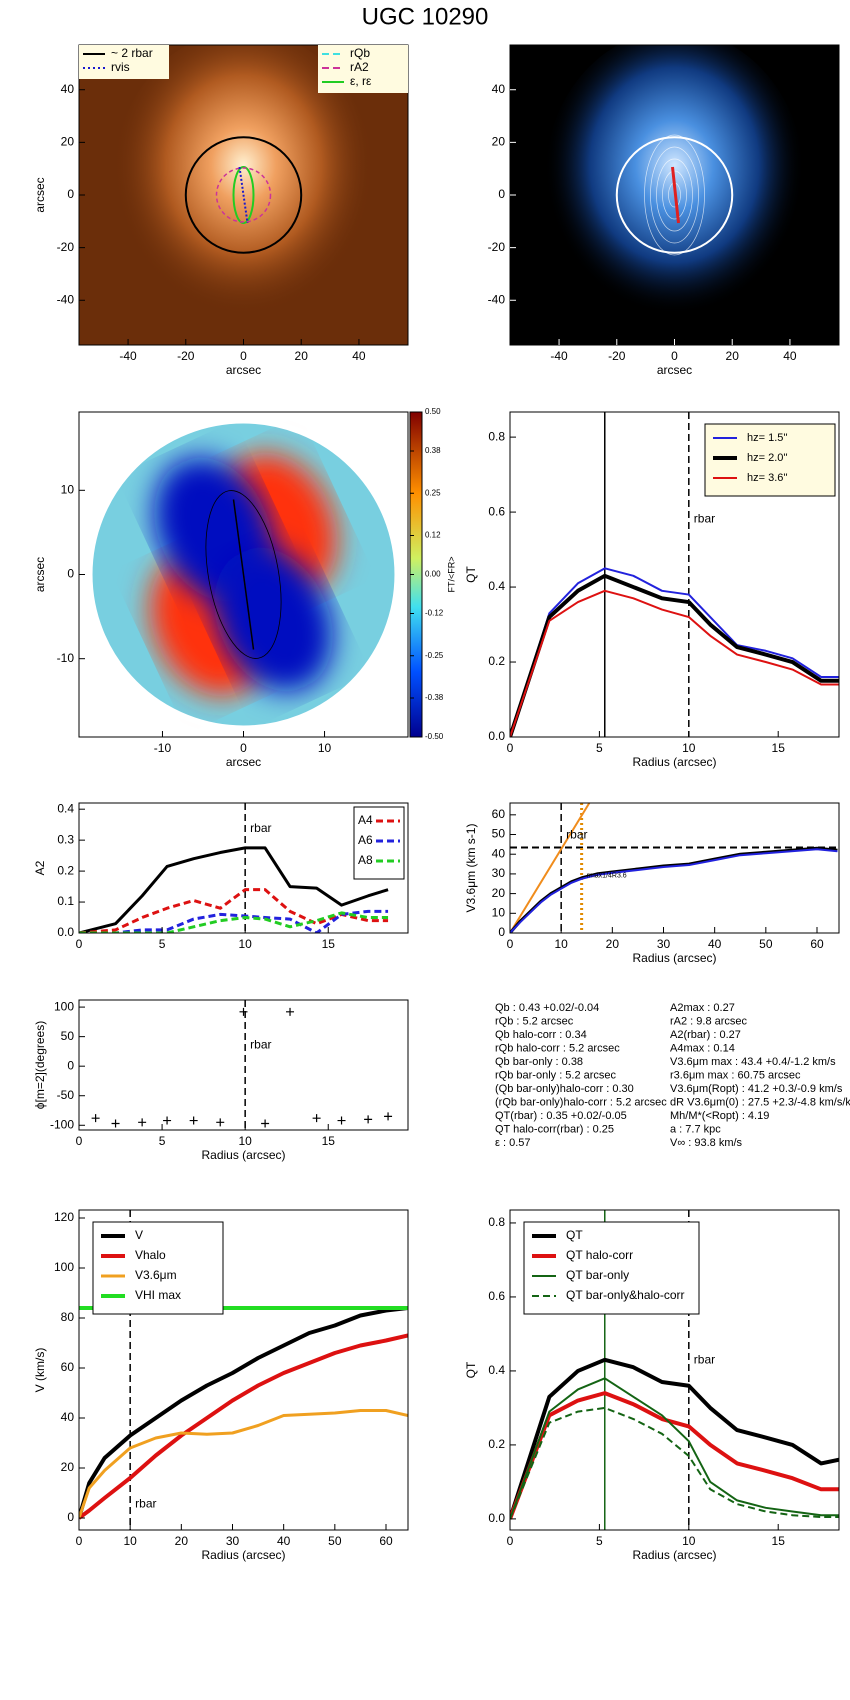  I want to click on stat-line: QT halo-corr(rbar) : 0.25, so click(554, 1129).